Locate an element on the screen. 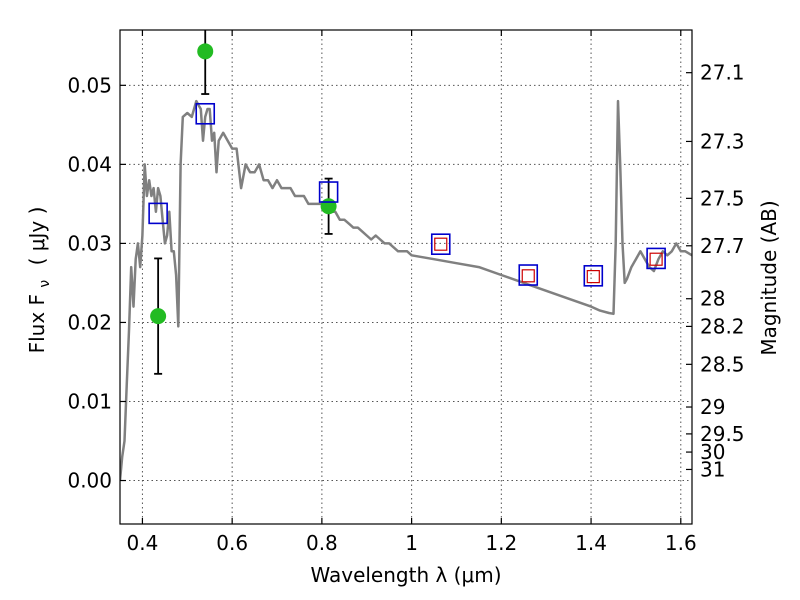 This screenshot has width=800, height=600. mag-tick-label-4: 28 is located at coordinates (712, 299).